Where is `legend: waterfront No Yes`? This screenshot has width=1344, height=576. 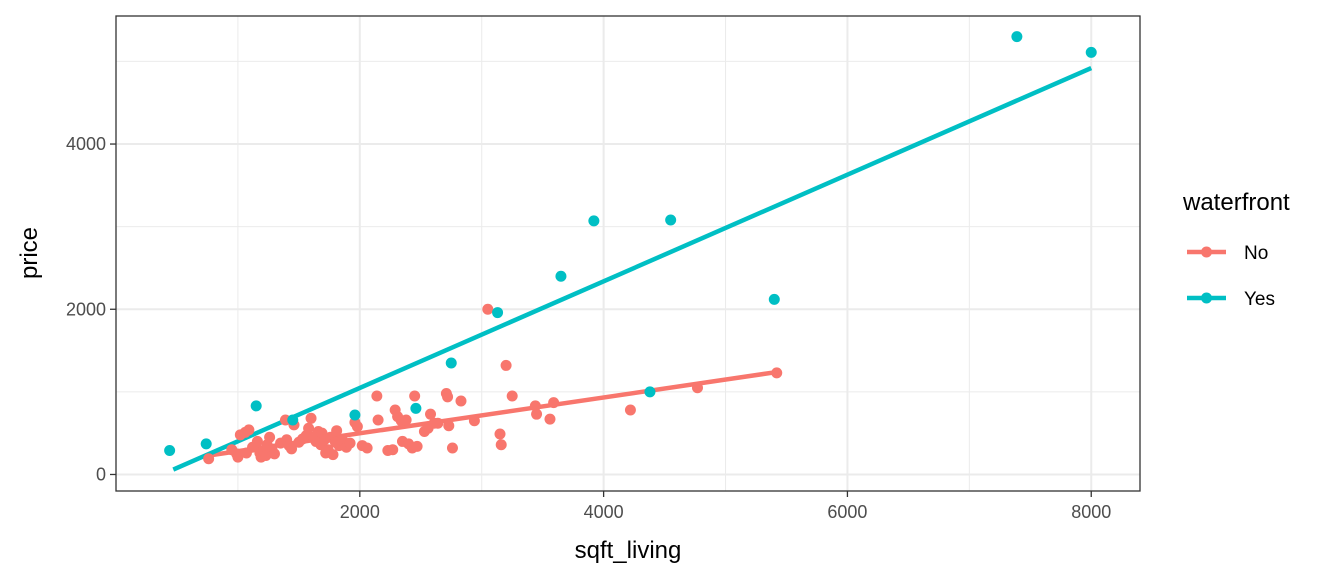
legend: waterfront No Yes is located at coordinates (1236, 249).